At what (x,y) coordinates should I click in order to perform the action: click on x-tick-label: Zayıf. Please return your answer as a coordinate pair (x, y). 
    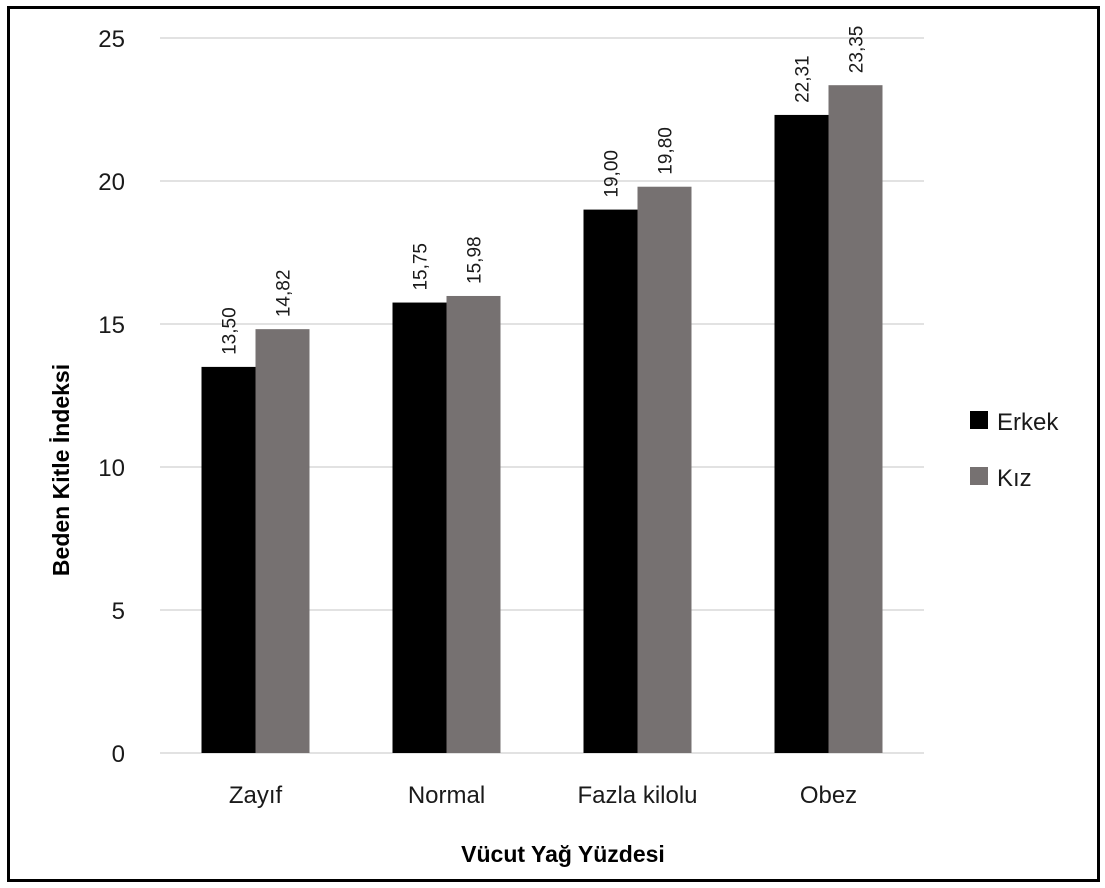
    Looking at the image, I should click on (256, 795).